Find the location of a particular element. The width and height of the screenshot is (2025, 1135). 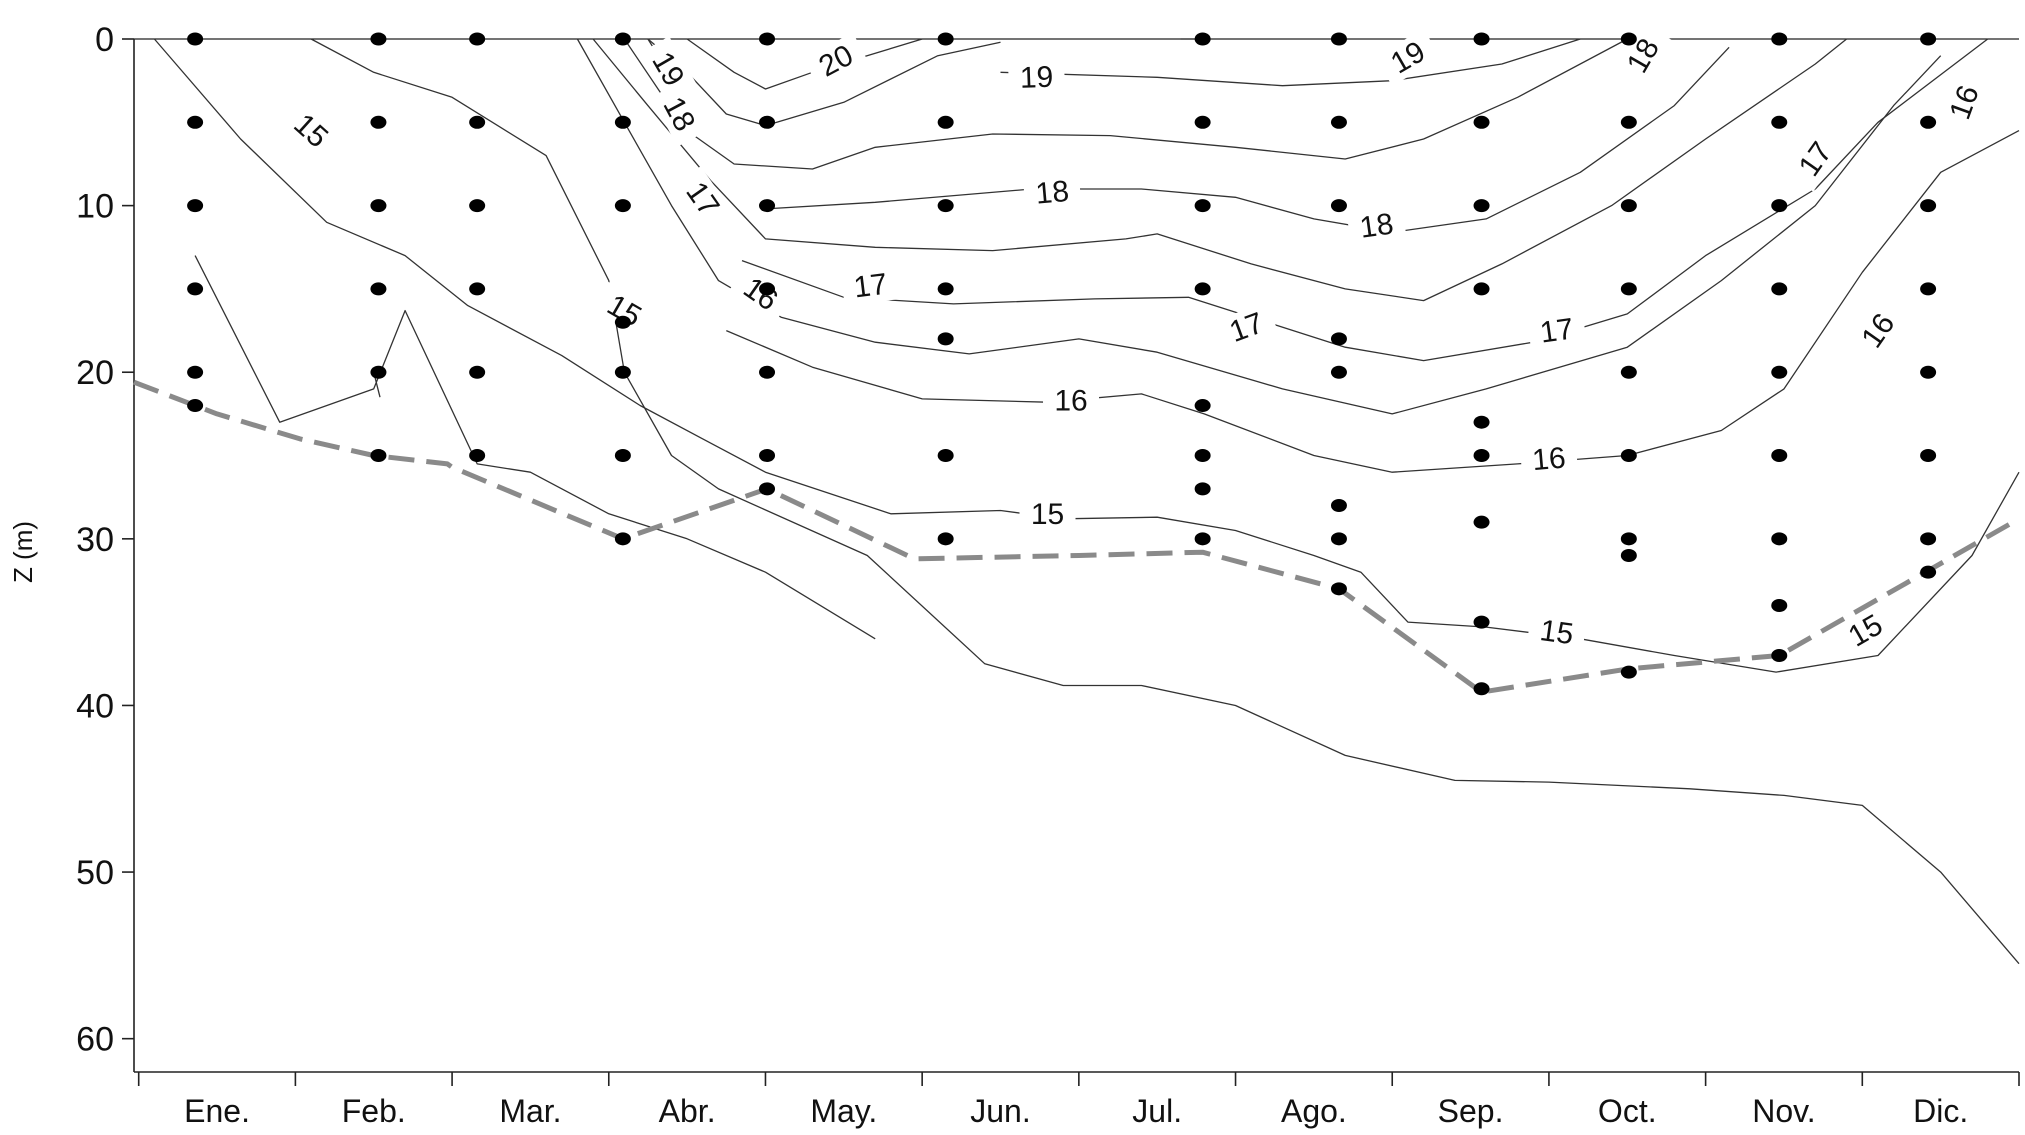

contour-label-16-10-0: 16 is located at coordinates (1070, 401).